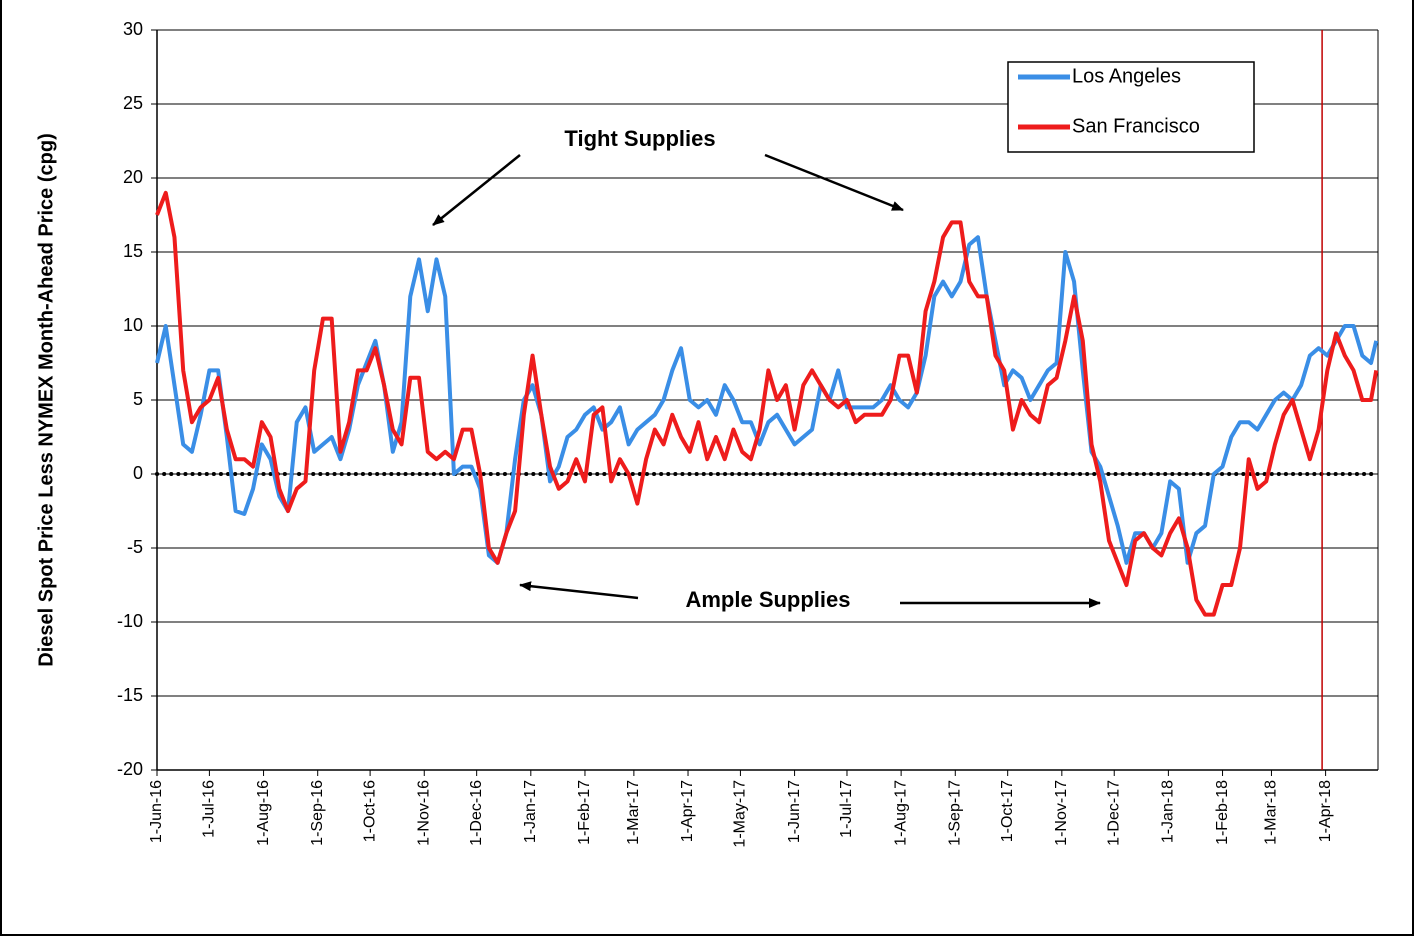 This screenshot has width=1415, height=937. I want to click on x-tick-label: 1-Sep-16, so click(317, 813).